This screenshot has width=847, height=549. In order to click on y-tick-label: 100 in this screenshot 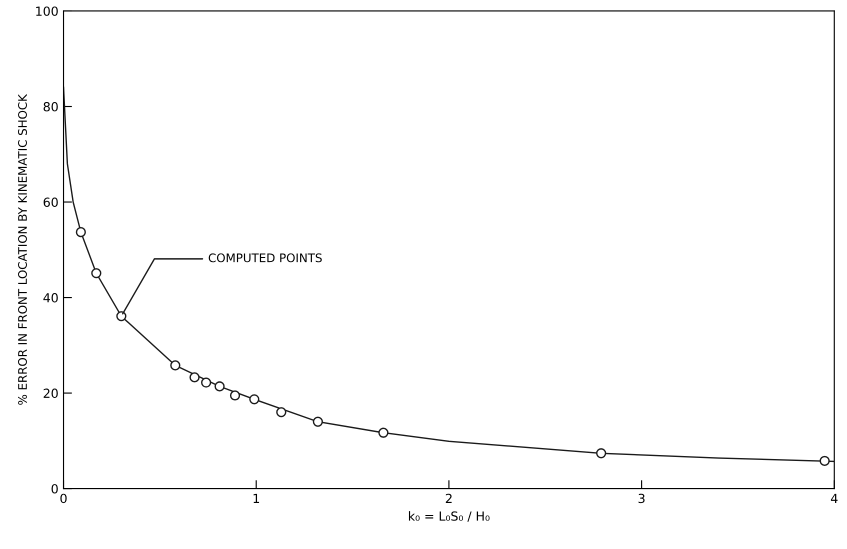, I will do `click(47, 11)`.